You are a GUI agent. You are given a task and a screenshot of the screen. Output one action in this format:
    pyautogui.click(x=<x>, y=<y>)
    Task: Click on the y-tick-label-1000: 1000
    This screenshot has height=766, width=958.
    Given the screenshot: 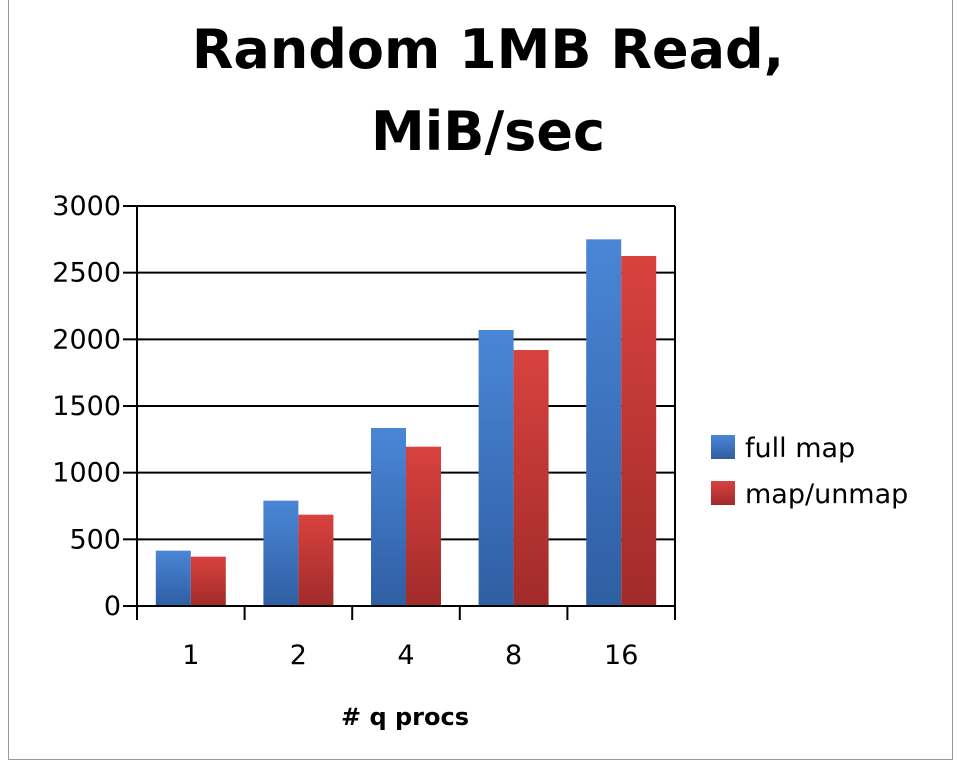 What is the action you would take?
    pyautogui.click(x=86, y=473)
    